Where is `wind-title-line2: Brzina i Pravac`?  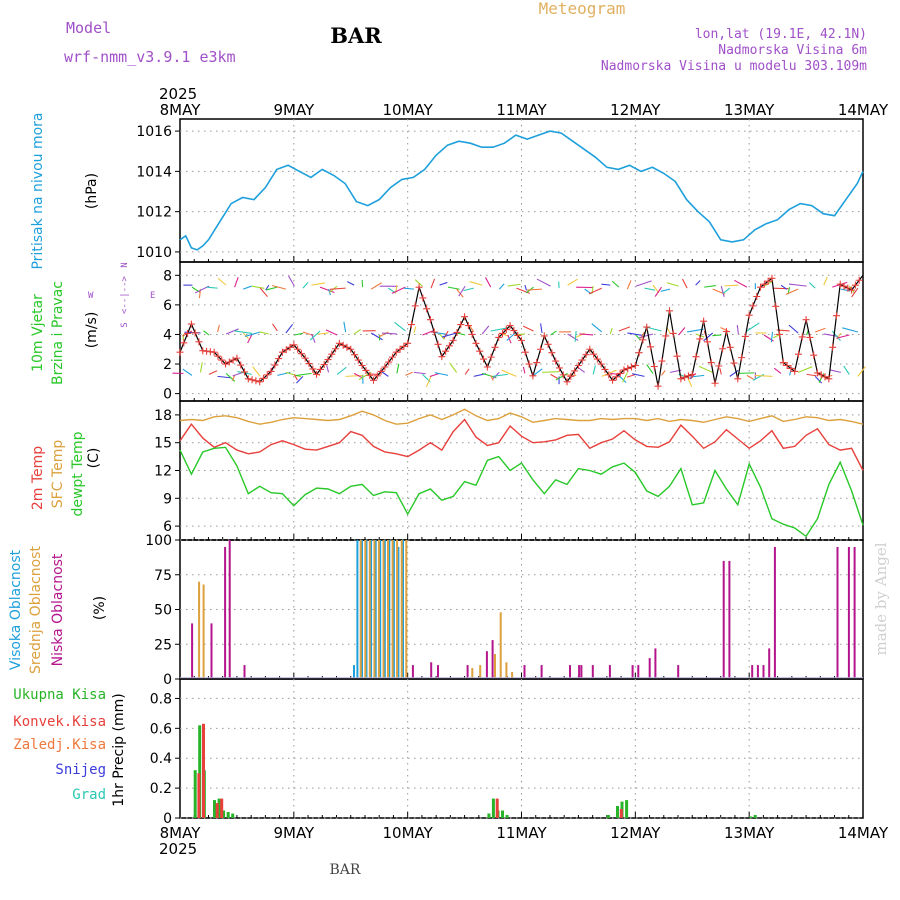
wind-title-line2: Brzina i Pravac is located at coordinates (58, 333).